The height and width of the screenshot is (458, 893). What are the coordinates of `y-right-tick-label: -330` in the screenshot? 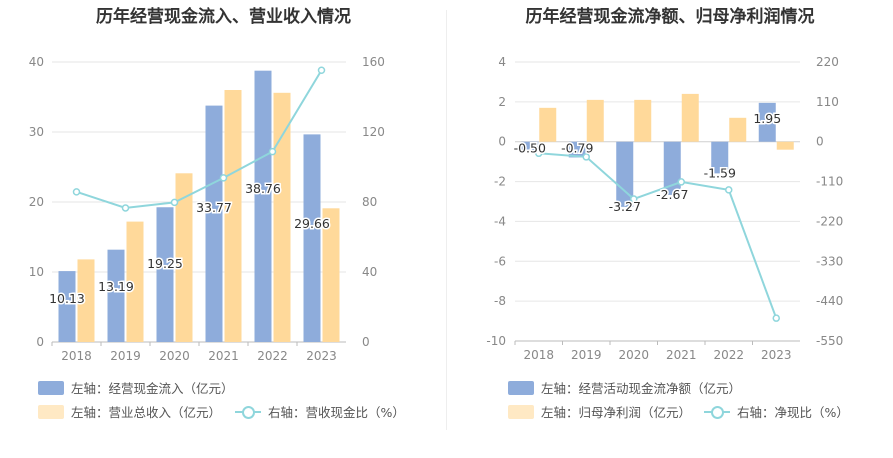 It's located at (829, 261).